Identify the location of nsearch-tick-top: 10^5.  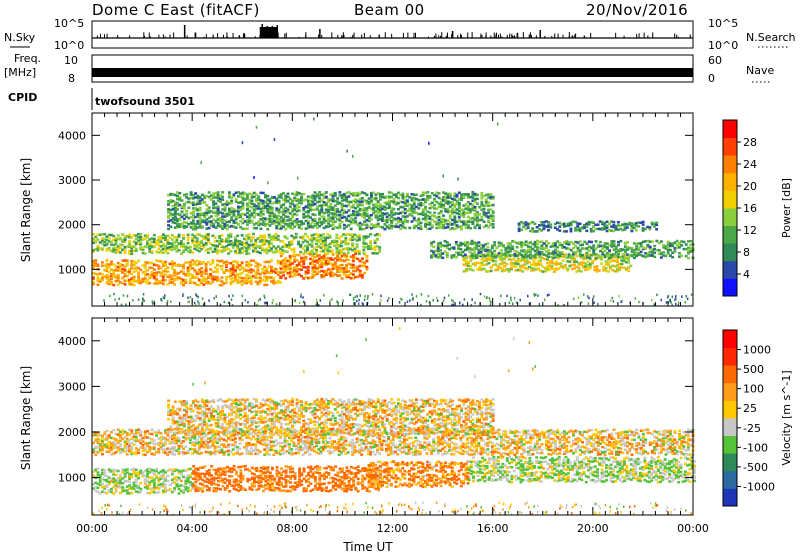
(723, 23).